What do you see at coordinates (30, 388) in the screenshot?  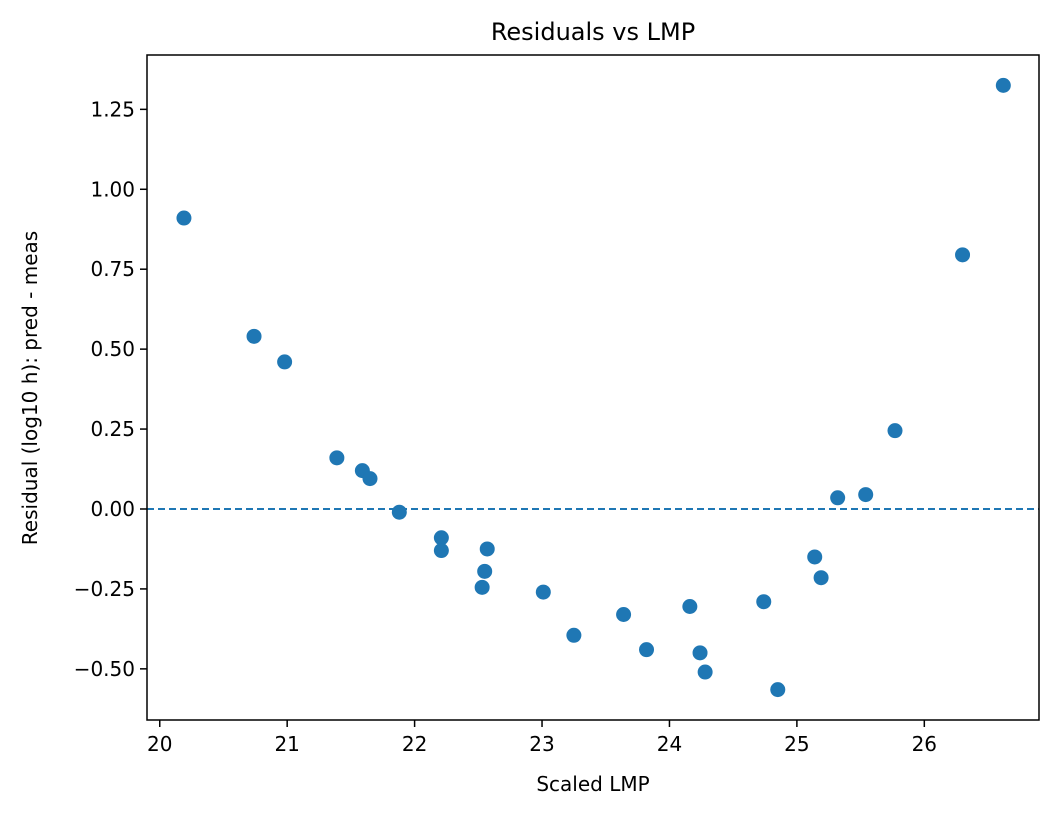 I see `y-axis-label: Residual (log10 h): pred - meas` at bounding box center [30, 388].